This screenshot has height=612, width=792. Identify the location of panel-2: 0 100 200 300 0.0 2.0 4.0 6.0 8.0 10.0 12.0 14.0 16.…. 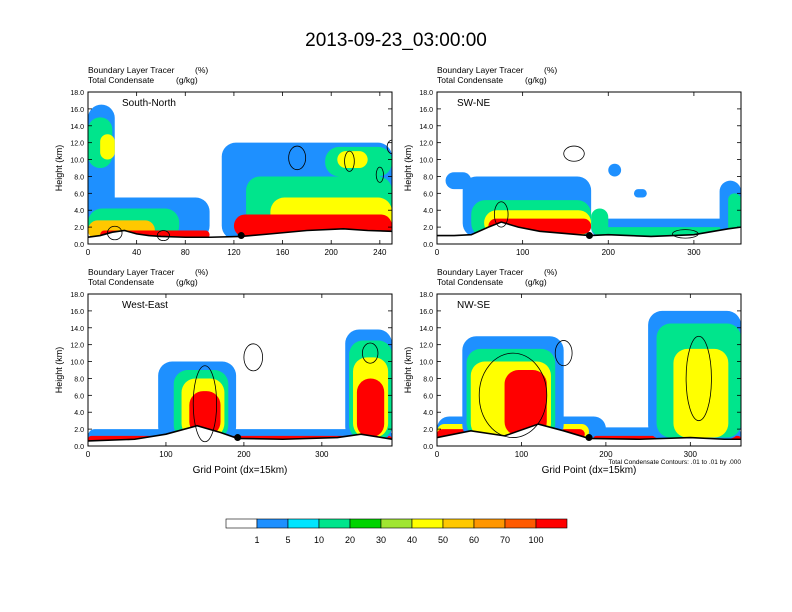
(572, 161).